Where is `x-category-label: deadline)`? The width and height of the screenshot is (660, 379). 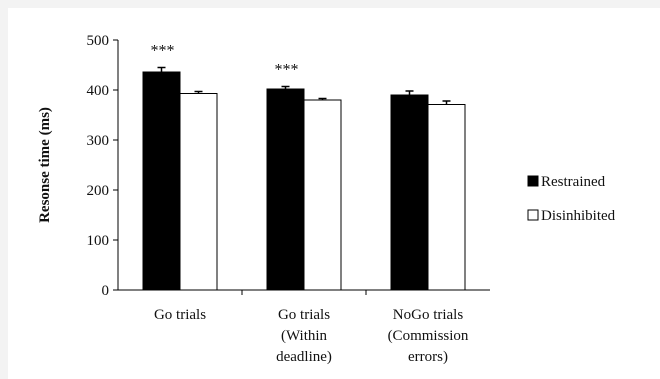
x-category-label: deadline) is located at coordinates (304, 357).